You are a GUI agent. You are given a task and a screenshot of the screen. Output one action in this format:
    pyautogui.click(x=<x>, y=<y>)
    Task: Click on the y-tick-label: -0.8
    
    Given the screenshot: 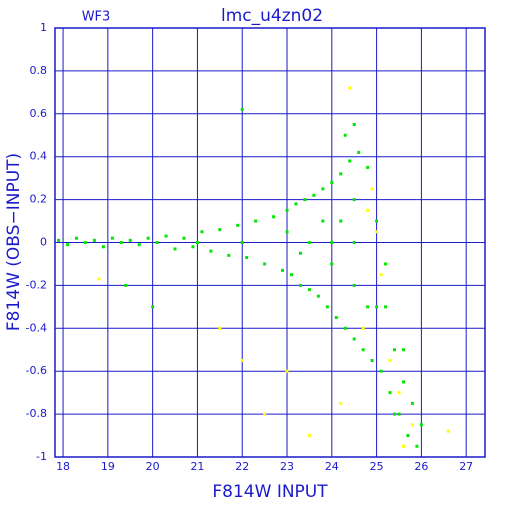 What is the action you would take?
    pyautogui.click(x=36, y=413)
    